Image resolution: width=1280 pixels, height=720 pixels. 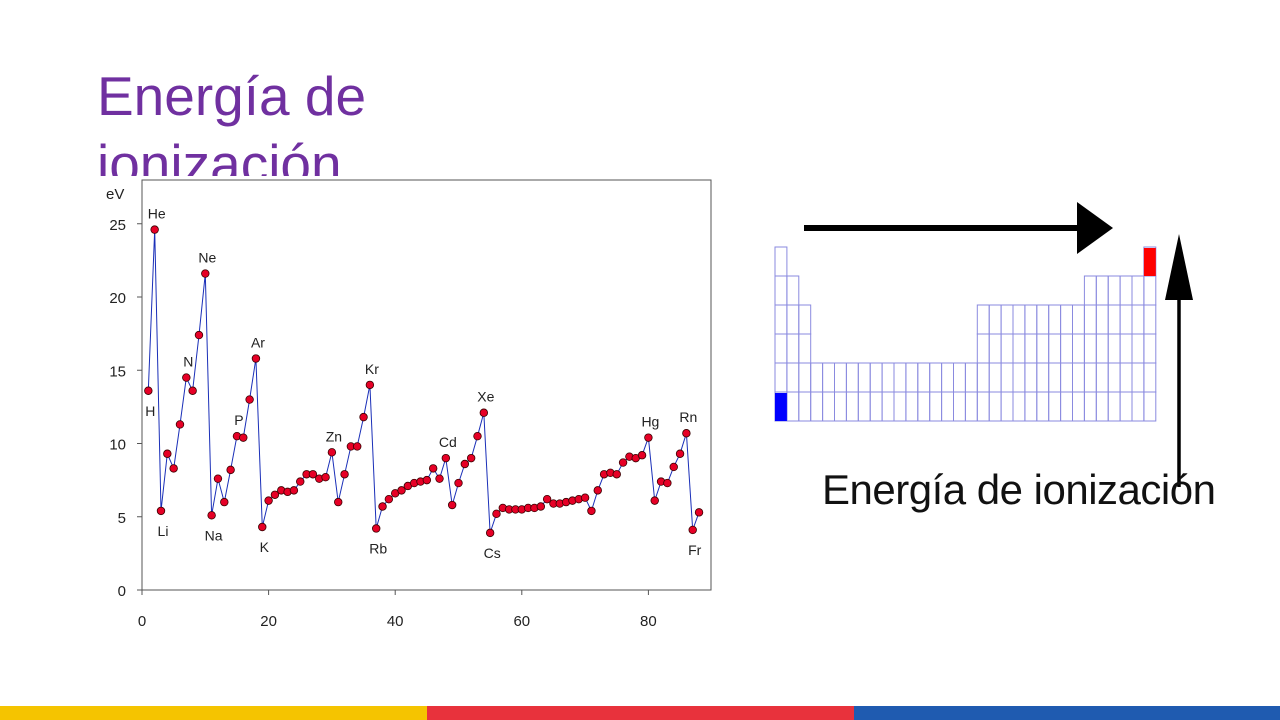 I want to click on footer-bar-blue, so click(x=1067, y=713).